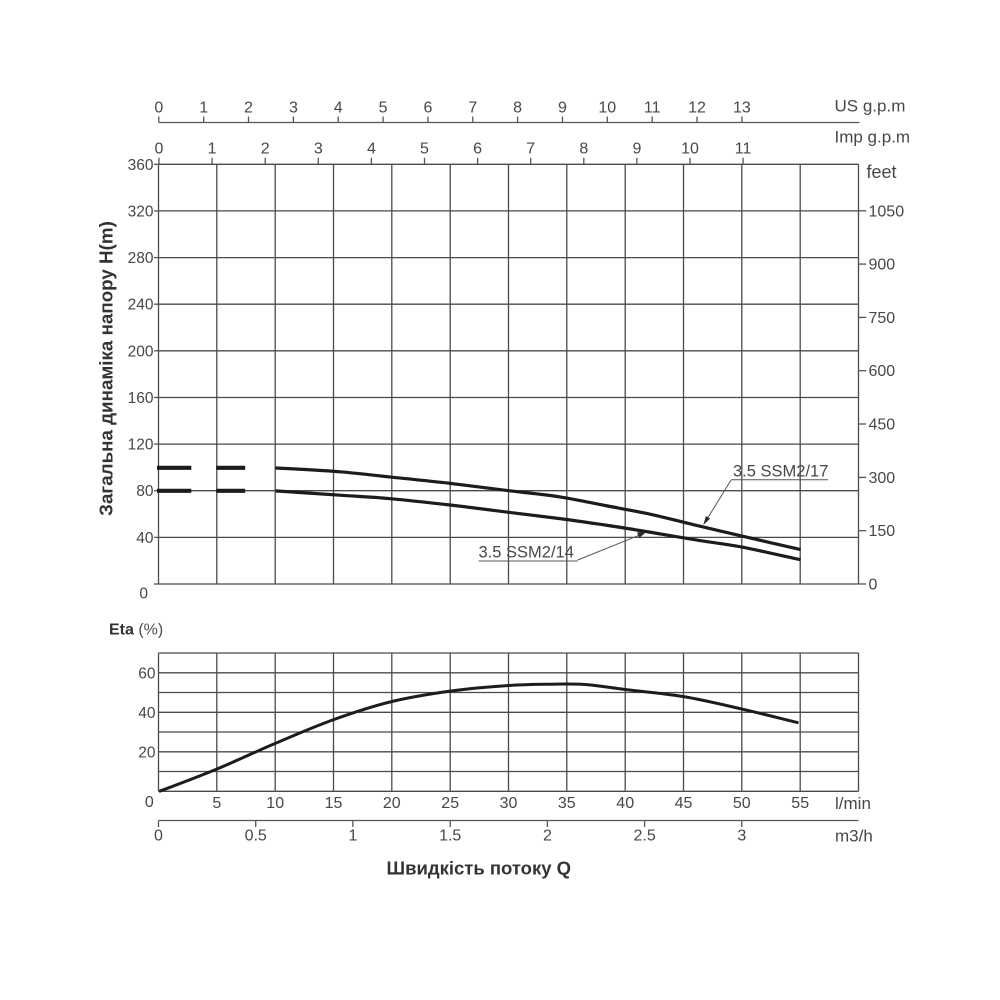 This screenshot has height=1000, width=1000. Describe the element at coordinates (882, 371) in the screenshot. I see `svg-text: 600` at that location.